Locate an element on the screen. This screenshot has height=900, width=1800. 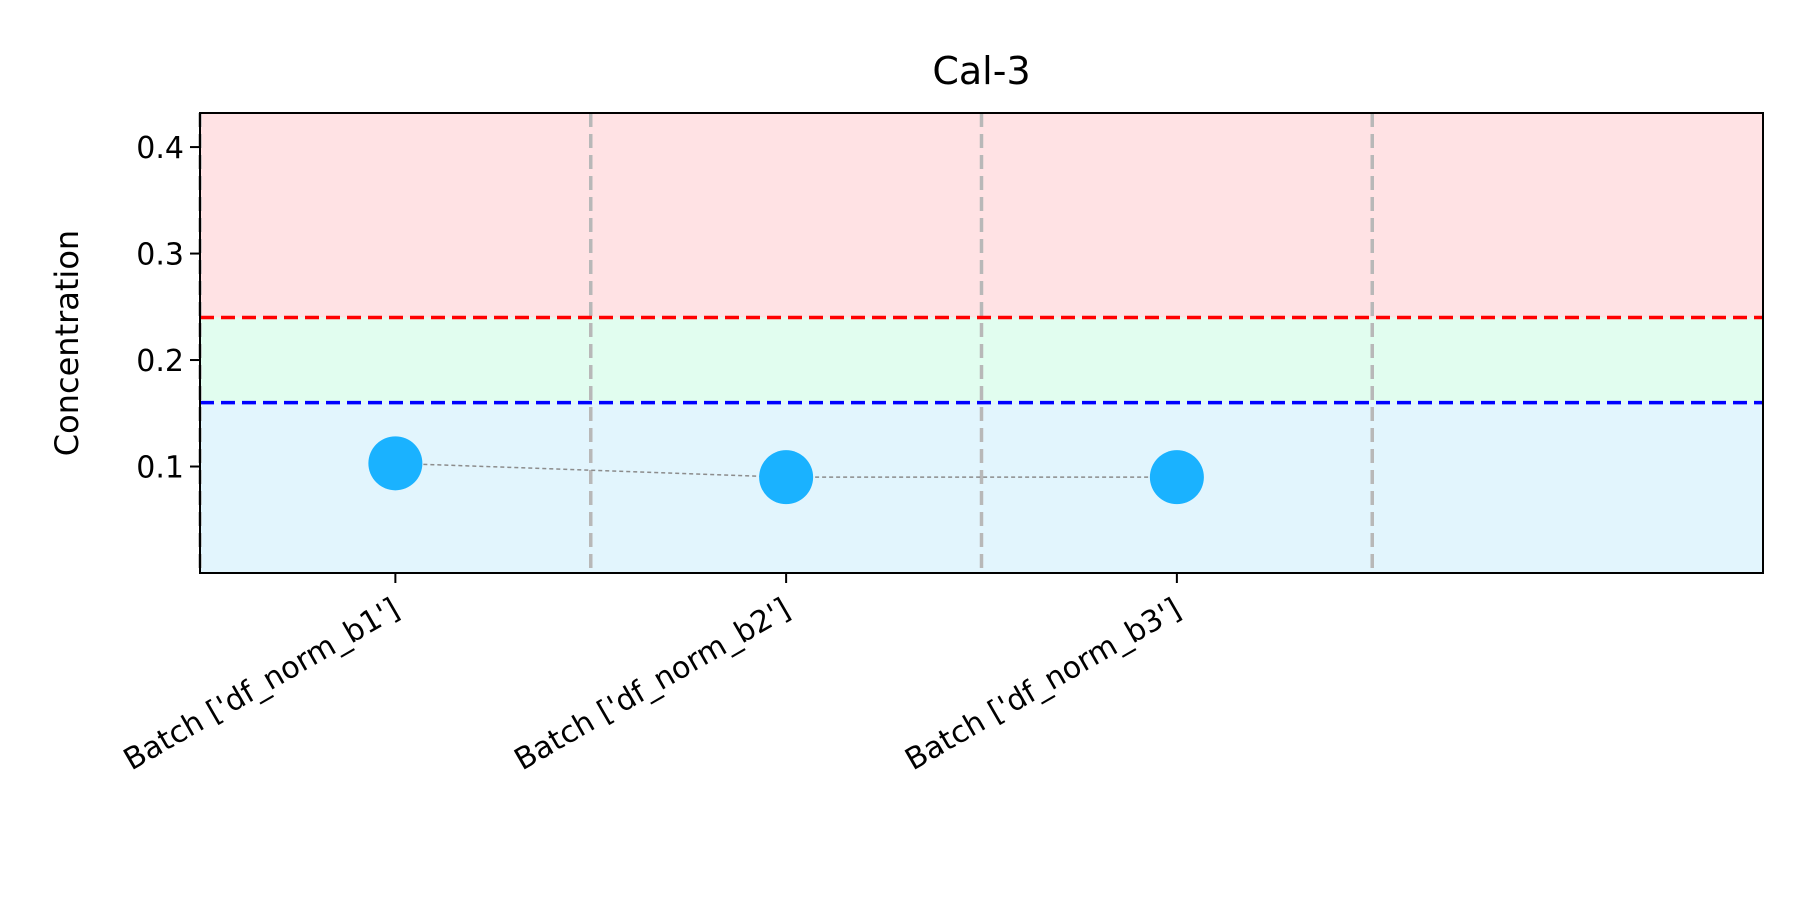
y-axis: 0.1 0.2 0.3 0.4 is located at coordinates (168, 308).